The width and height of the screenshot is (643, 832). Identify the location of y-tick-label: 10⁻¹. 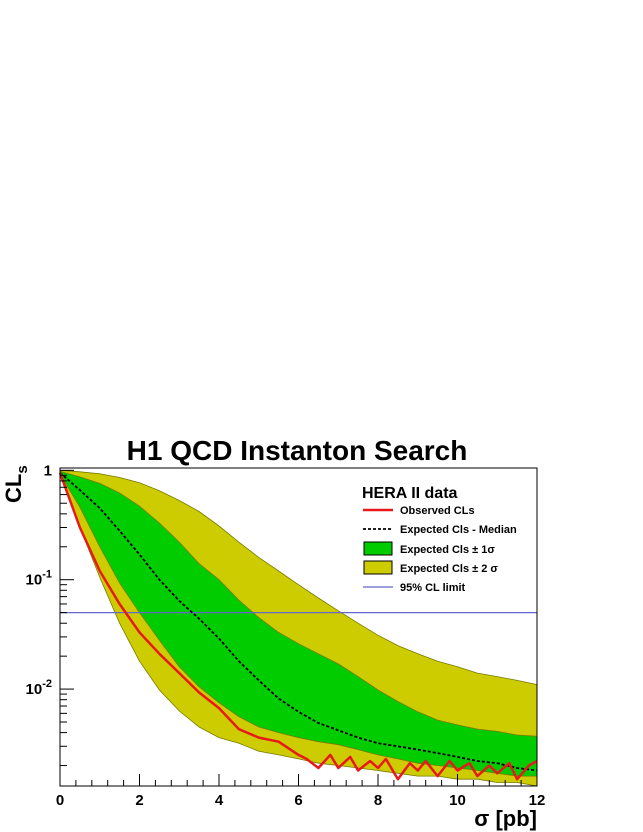
(39, 579).